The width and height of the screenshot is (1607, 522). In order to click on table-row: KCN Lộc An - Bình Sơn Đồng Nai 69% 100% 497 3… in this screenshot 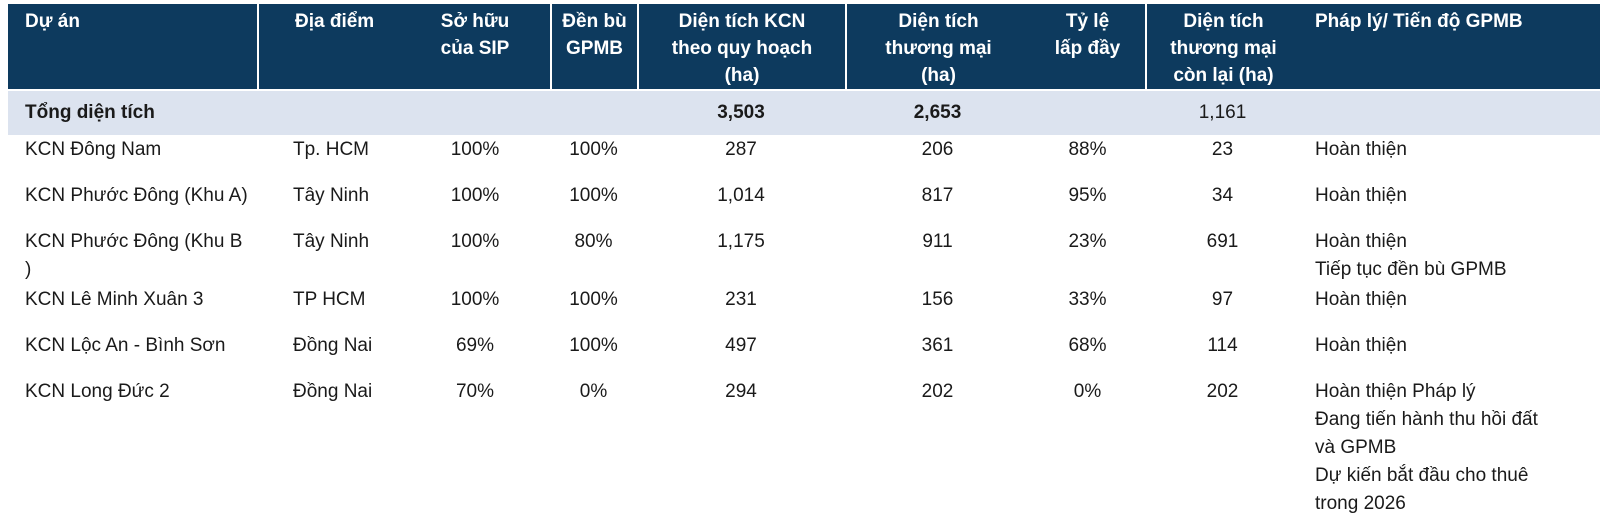, I will do `click(804, 354)`.